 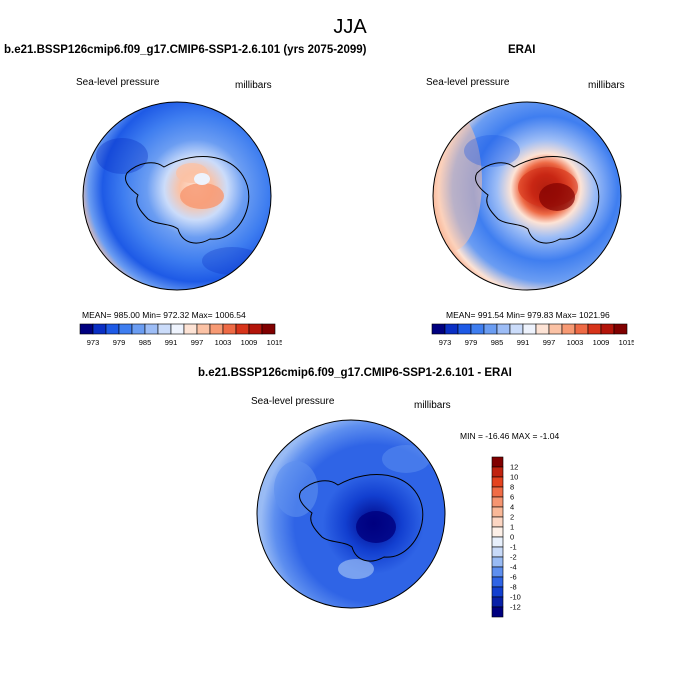 What do you see at coordinates (293, 401) in the screenshot?
I see `panel-3-variable-label: Sea-level pressure` at bounding box center [293, 401].